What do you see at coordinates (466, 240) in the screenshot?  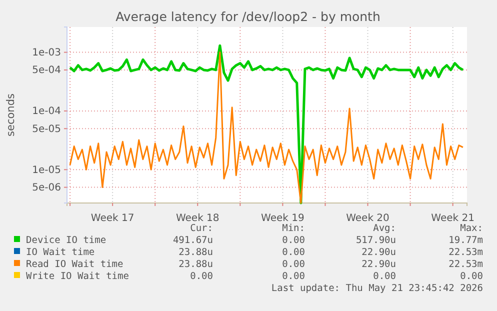 I see `text: 19.77m` at bounding box center [466, 240].